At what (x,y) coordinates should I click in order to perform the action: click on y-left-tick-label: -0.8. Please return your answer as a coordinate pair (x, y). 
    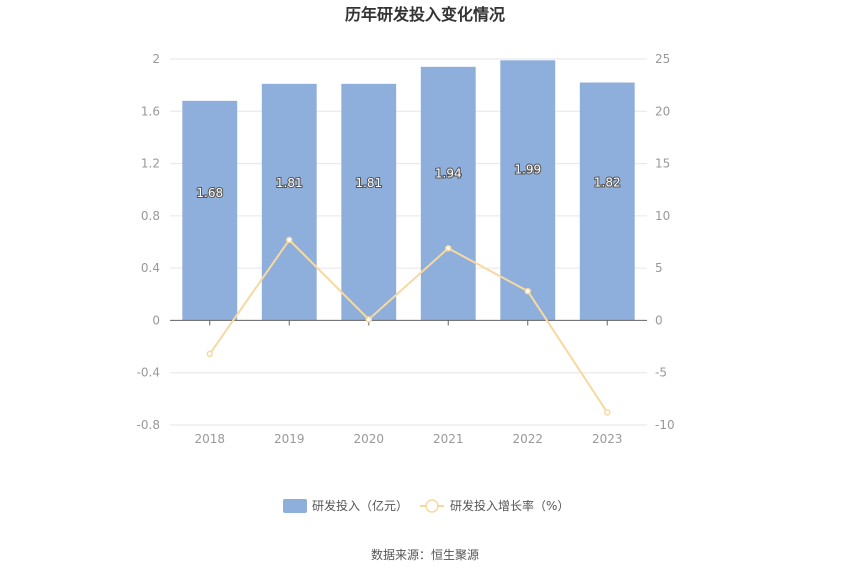
    Looking at the image, I should click on (148, 425).